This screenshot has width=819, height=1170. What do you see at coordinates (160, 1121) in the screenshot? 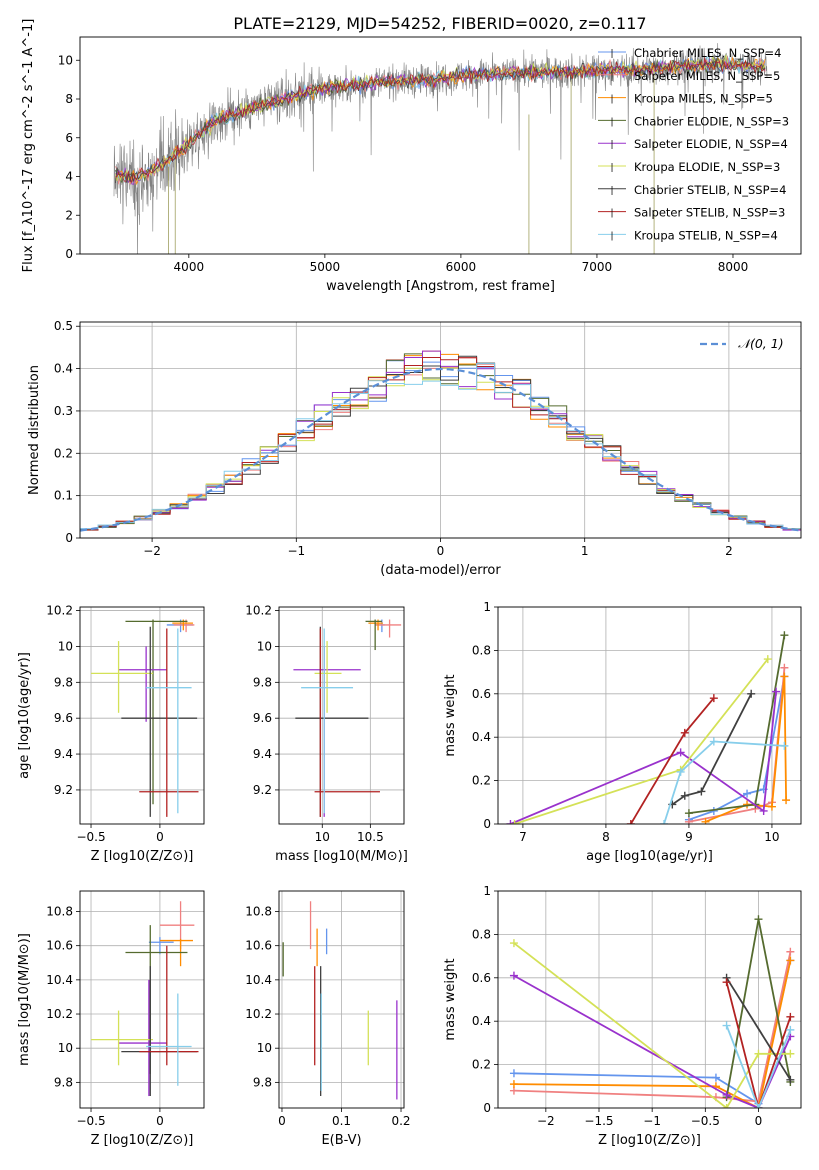
I see `x-tick-label: 0` at bounding box center [160, 1121].